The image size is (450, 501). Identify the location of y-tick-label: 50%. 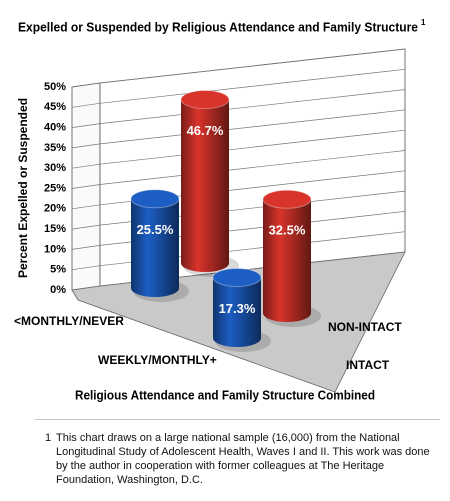
(55, 87).